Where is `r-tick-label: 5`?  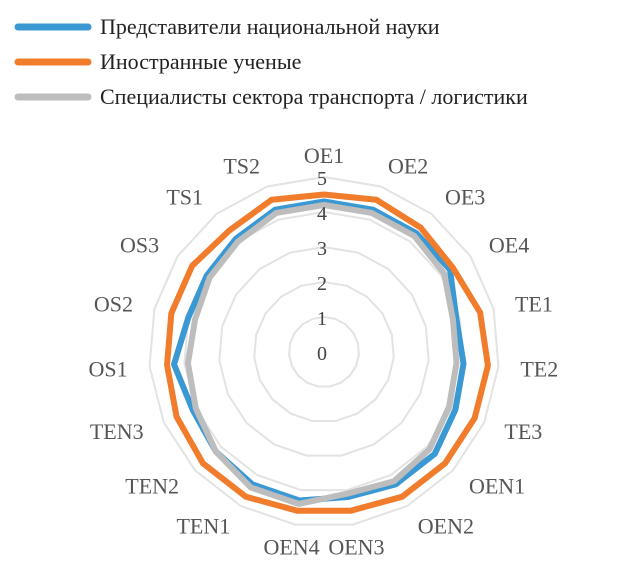
r-tick-label: 5 is located at coordinates (322, 179).